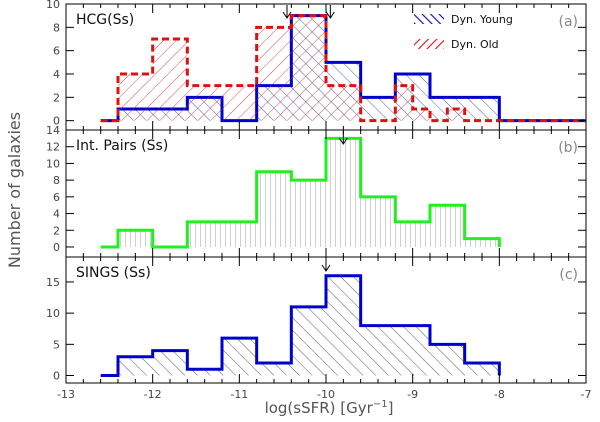 Image resolution: width=600 pixels, height=422 pixels. I want to click on panel-title: HCG(Ss), so click(105, 20).